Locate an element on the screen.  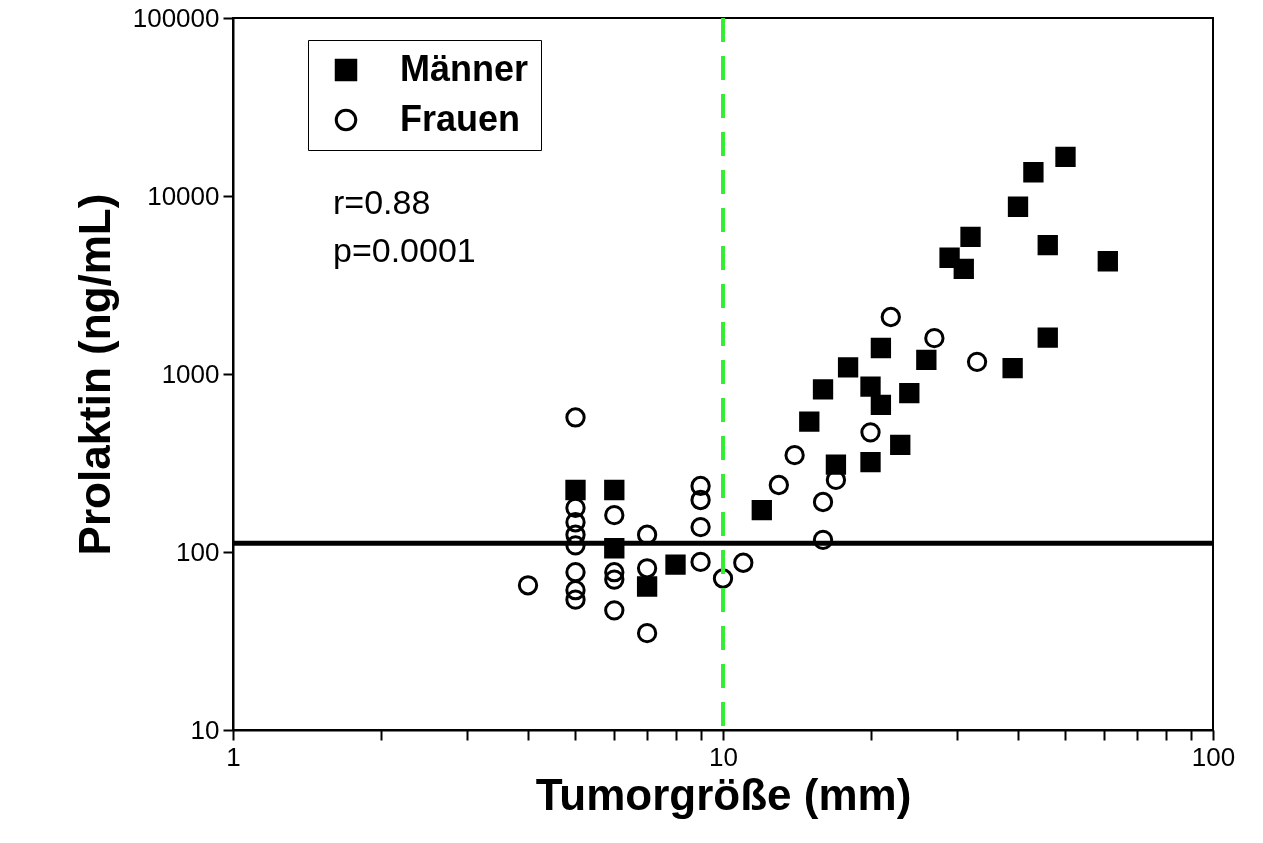
y-tick-label: 100 is located at coordinates (198, 551).